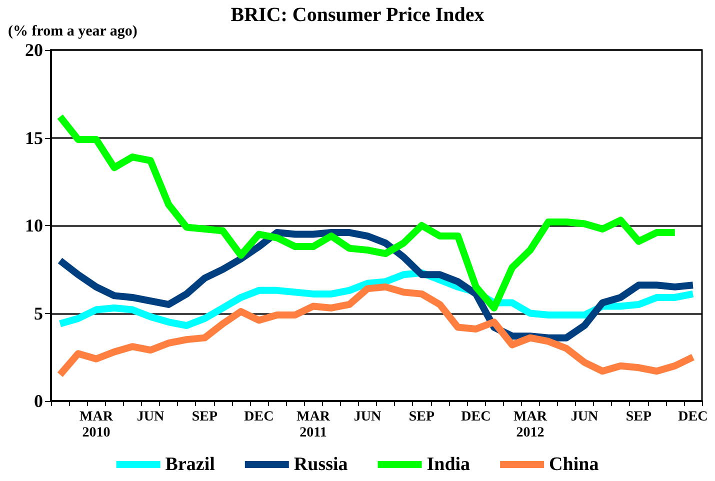  I want to click on y-tick-label: 15, so click(34, 138).